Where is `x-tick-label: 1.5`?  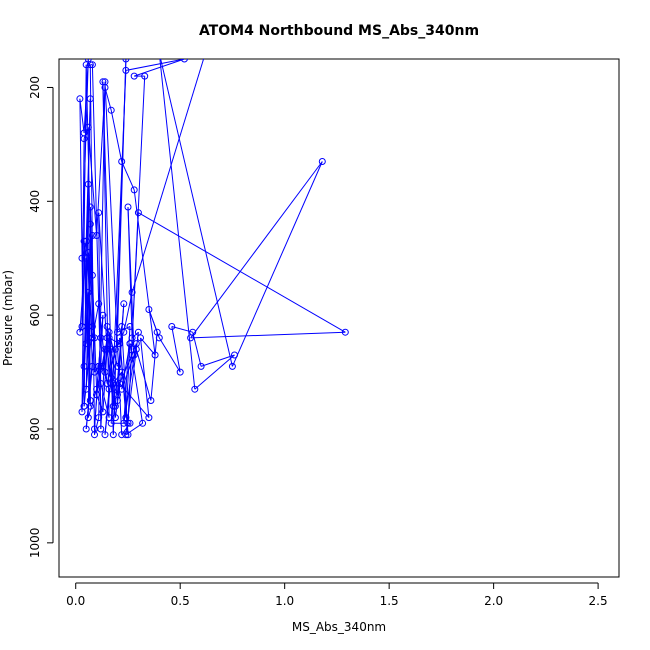 x-tick-label: 1.5 is located at coordinates (389, 601).